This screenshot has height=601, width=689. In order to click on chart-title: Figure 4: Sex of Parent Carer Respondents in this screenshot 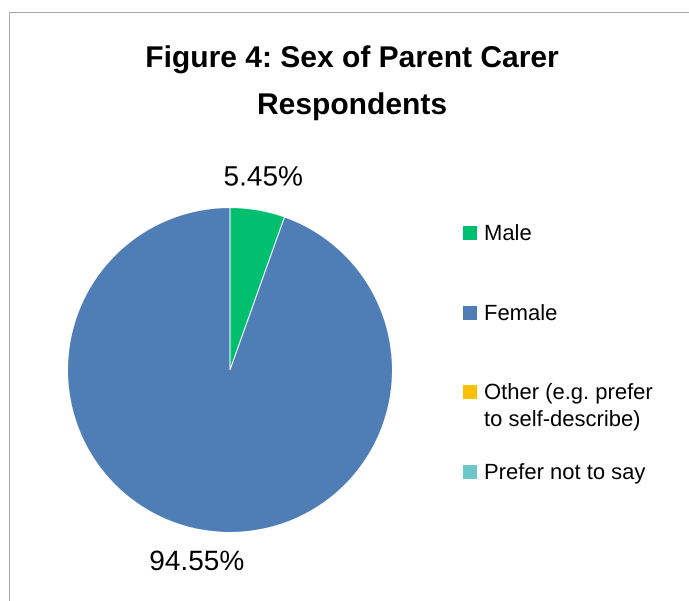, I will do `click(352, 81)`.